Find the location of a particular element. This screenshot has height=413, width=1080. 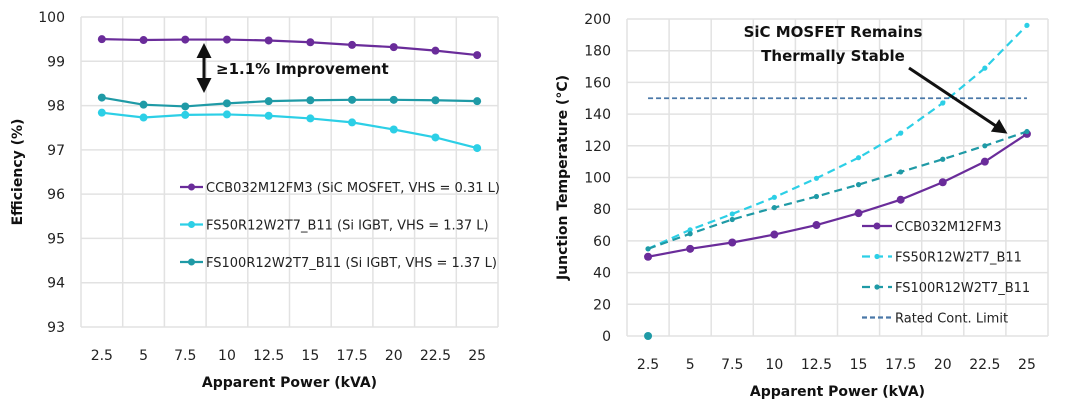

series-fs50r12w2t7-b11-line is located at coordinates (289, 130).